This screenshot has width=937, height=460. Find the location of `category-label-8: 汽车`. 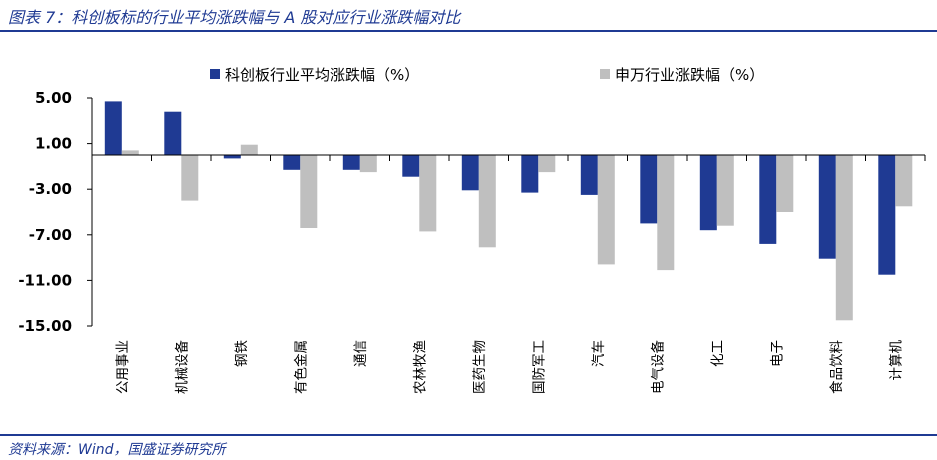

category-label-8: 汽车 is located at coordinates (598, 353).